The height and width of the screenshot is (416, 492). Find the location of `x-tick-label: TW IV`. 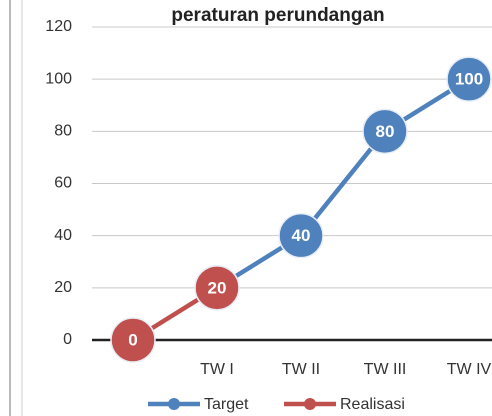

x-tick-label: TW IV is located at coordinates (469, 369).